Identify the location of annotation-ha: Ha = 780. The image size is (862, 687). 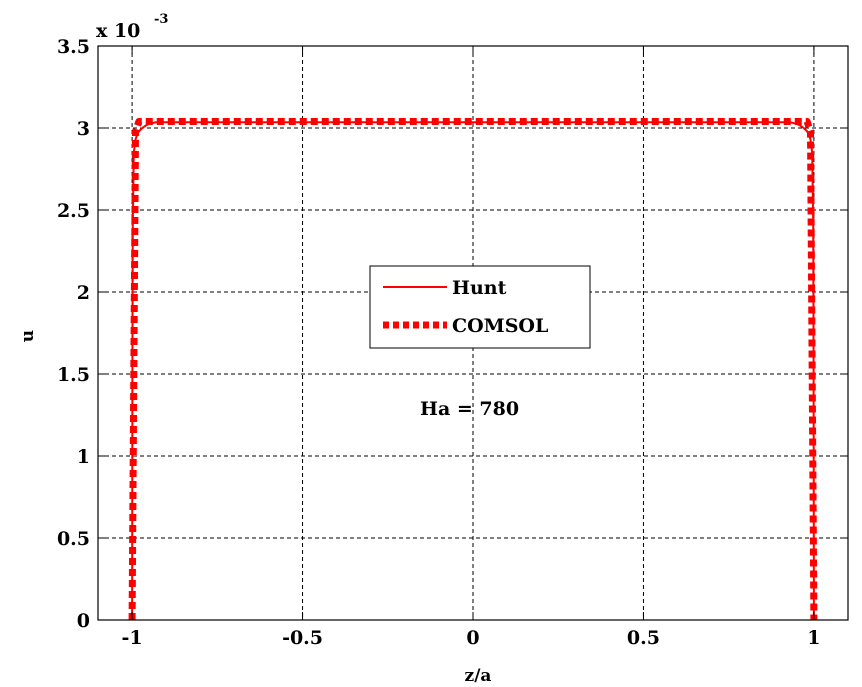
(469, 409).